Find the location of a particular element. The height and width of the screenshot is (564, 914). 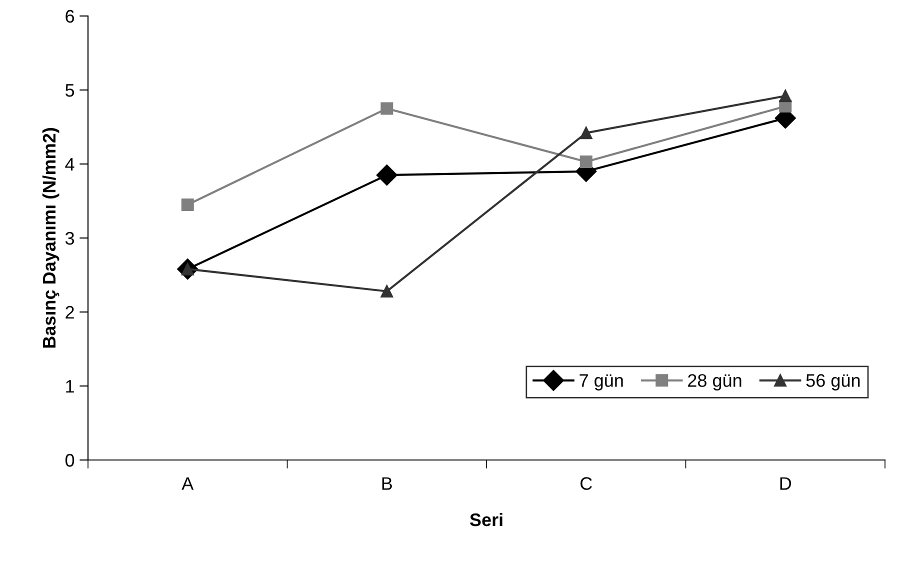

x-axis-title: Seri is located at coordinates (486, 519).